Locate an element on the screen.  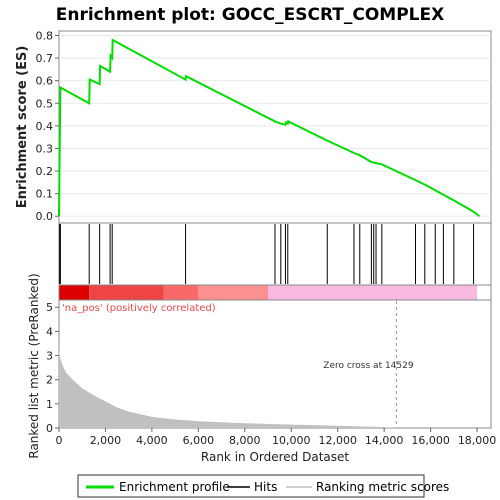
legend-metric-label: Ranking metric scores is located at coordinates (382, 487).